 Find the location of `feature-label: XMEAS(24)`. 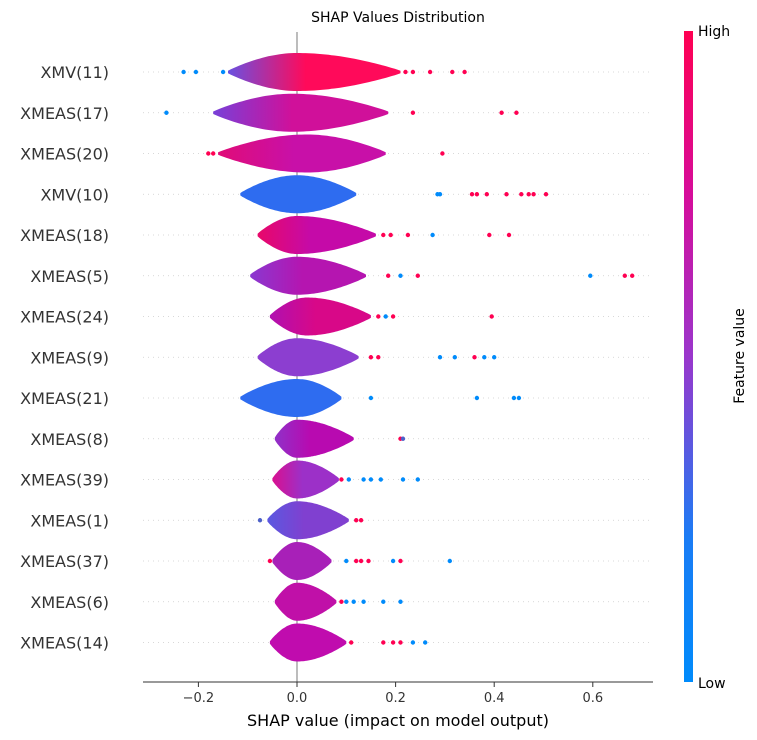

feature-label: XMEAS(24) is located at coordinates (64, 317).